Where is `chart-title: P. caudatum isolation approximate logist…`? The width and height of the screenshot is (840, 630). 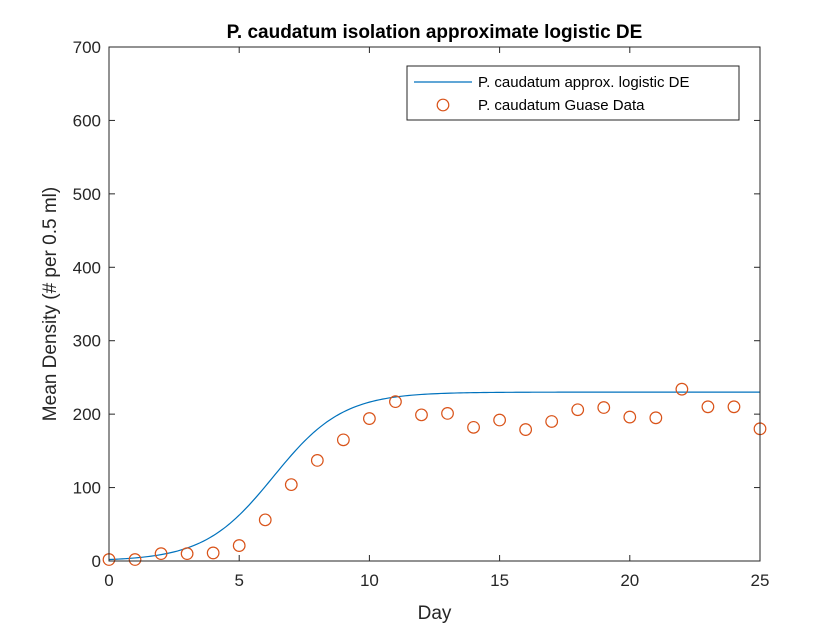
chart-title: P. caudatum isolation approximate logist… is located at coordinates (435, 32).